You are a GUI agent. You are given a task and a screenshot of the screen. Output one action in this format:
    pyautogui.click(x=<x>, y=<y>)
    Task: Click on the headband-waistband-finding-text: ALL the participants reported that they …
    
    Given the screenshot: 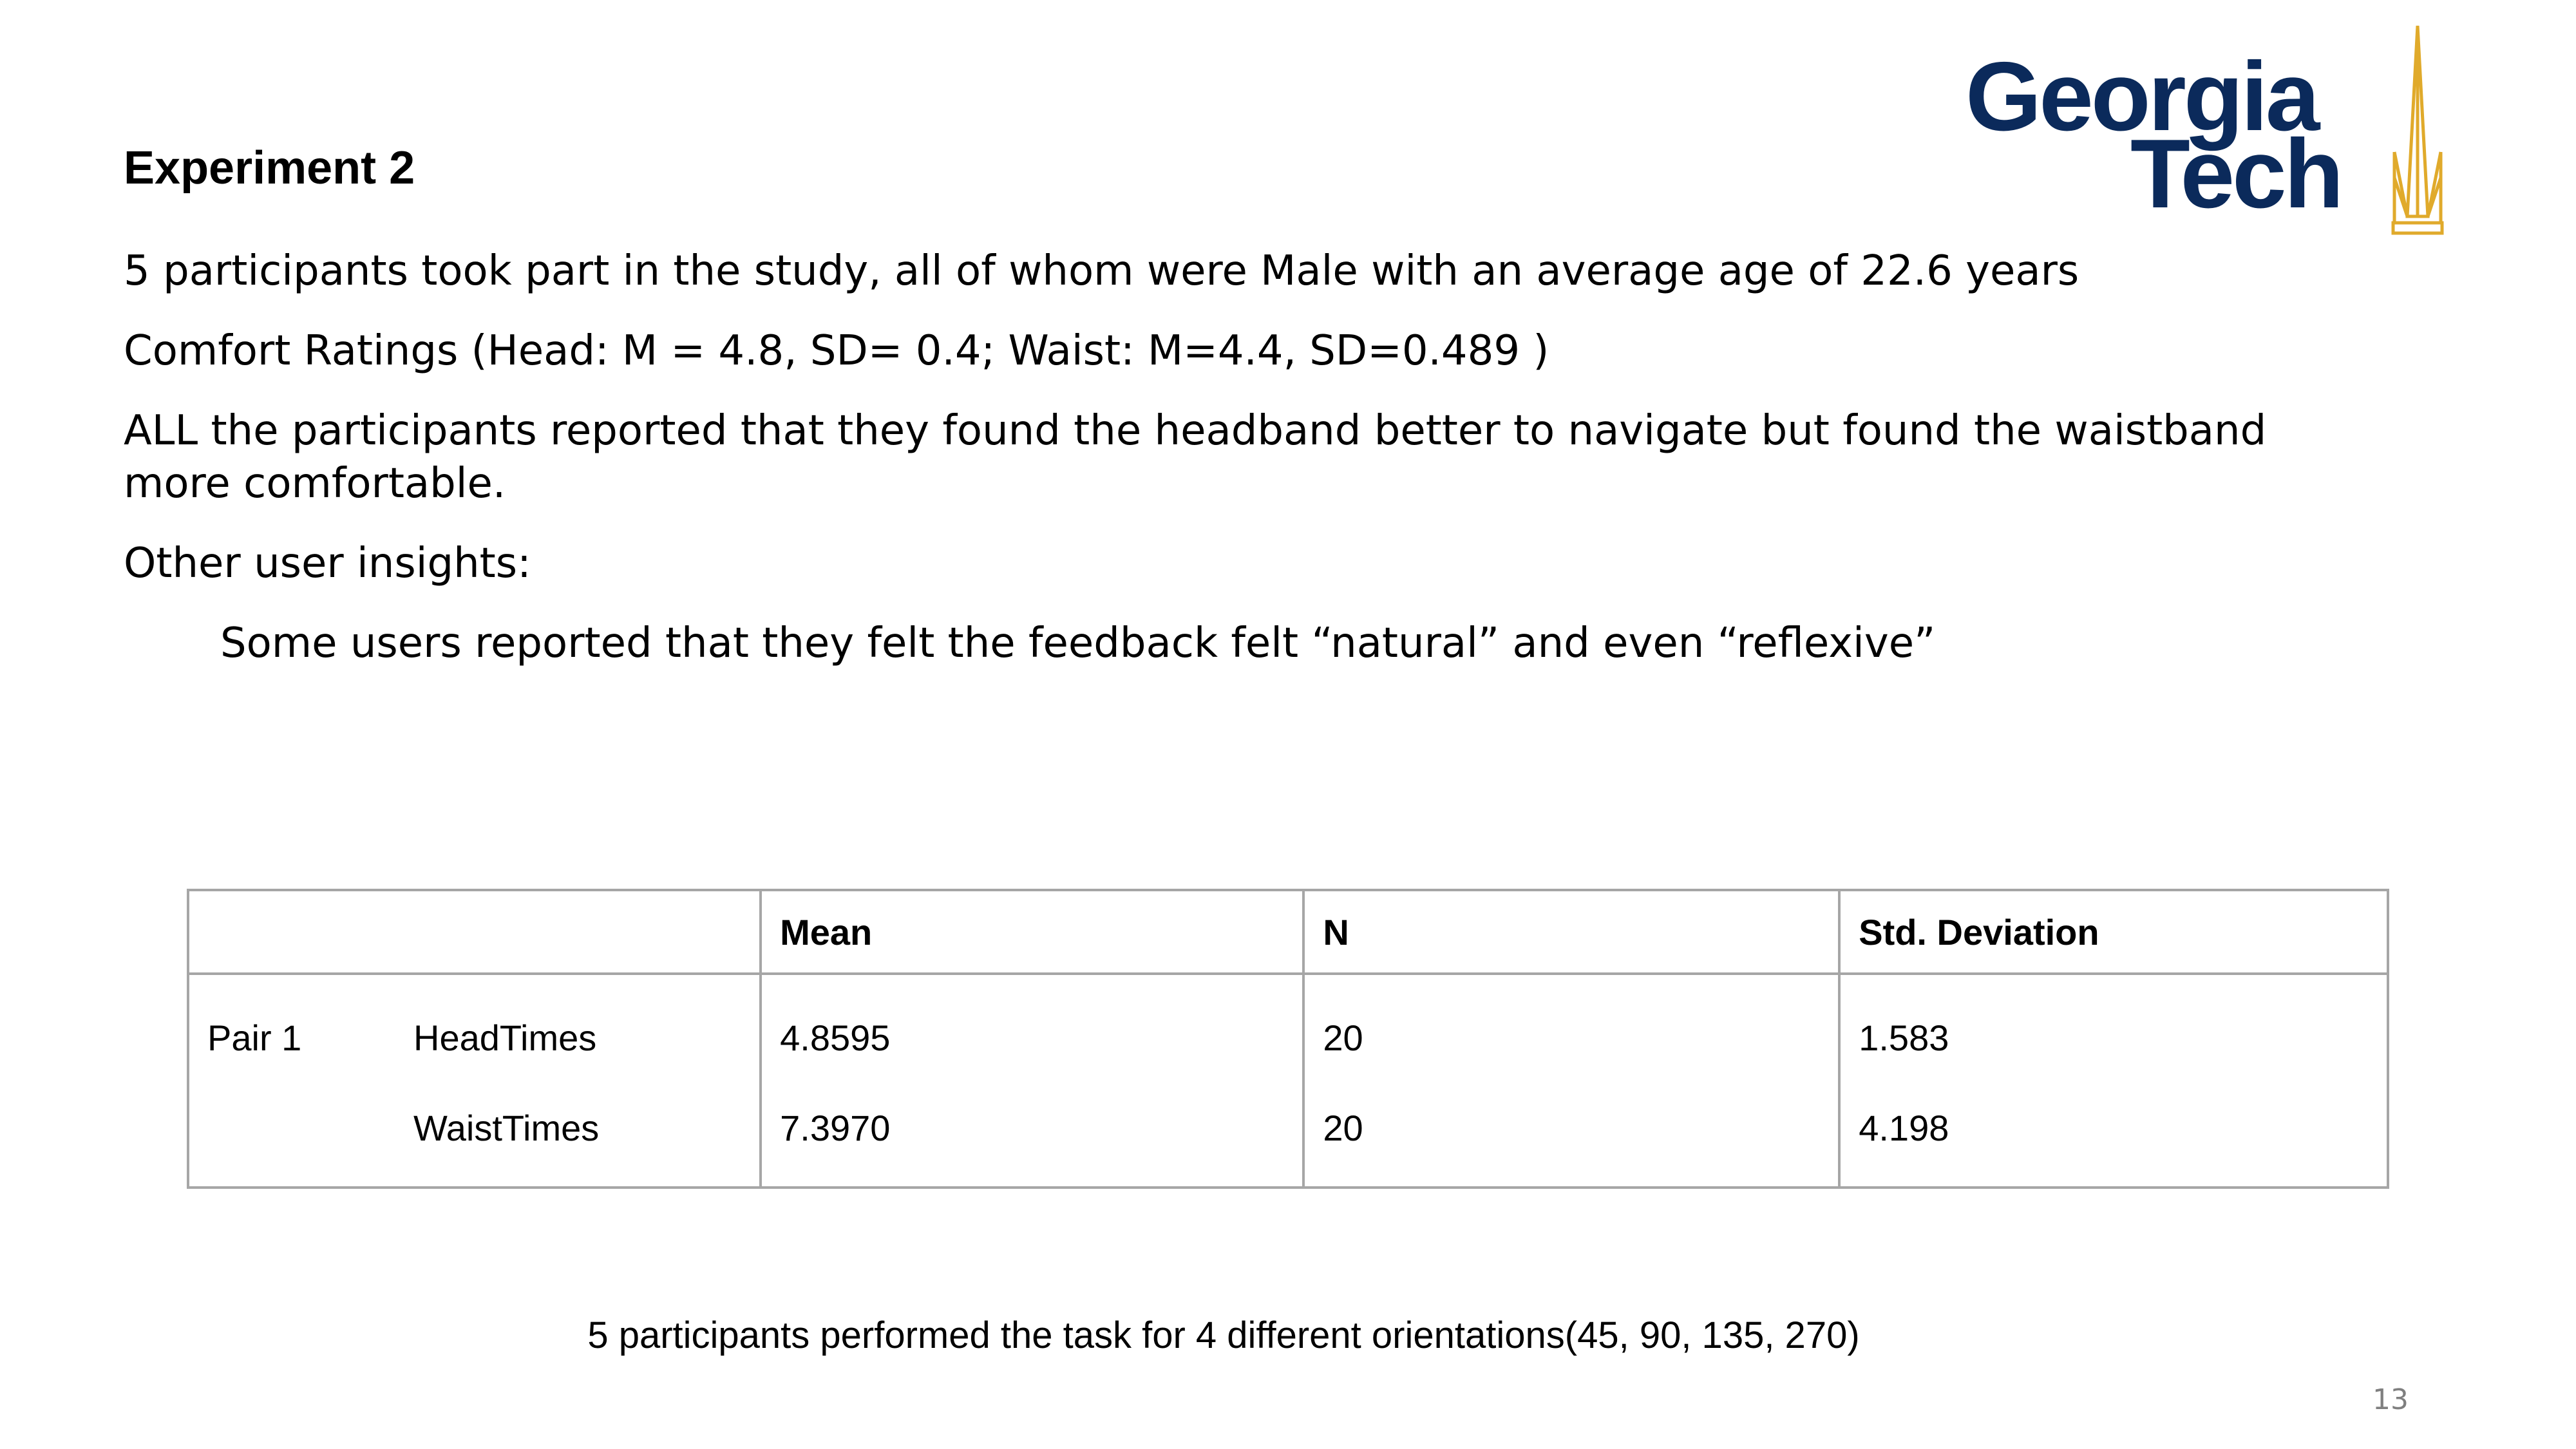 What is the action you would take?
    pyautogui.click(x=1195, y=457)
    